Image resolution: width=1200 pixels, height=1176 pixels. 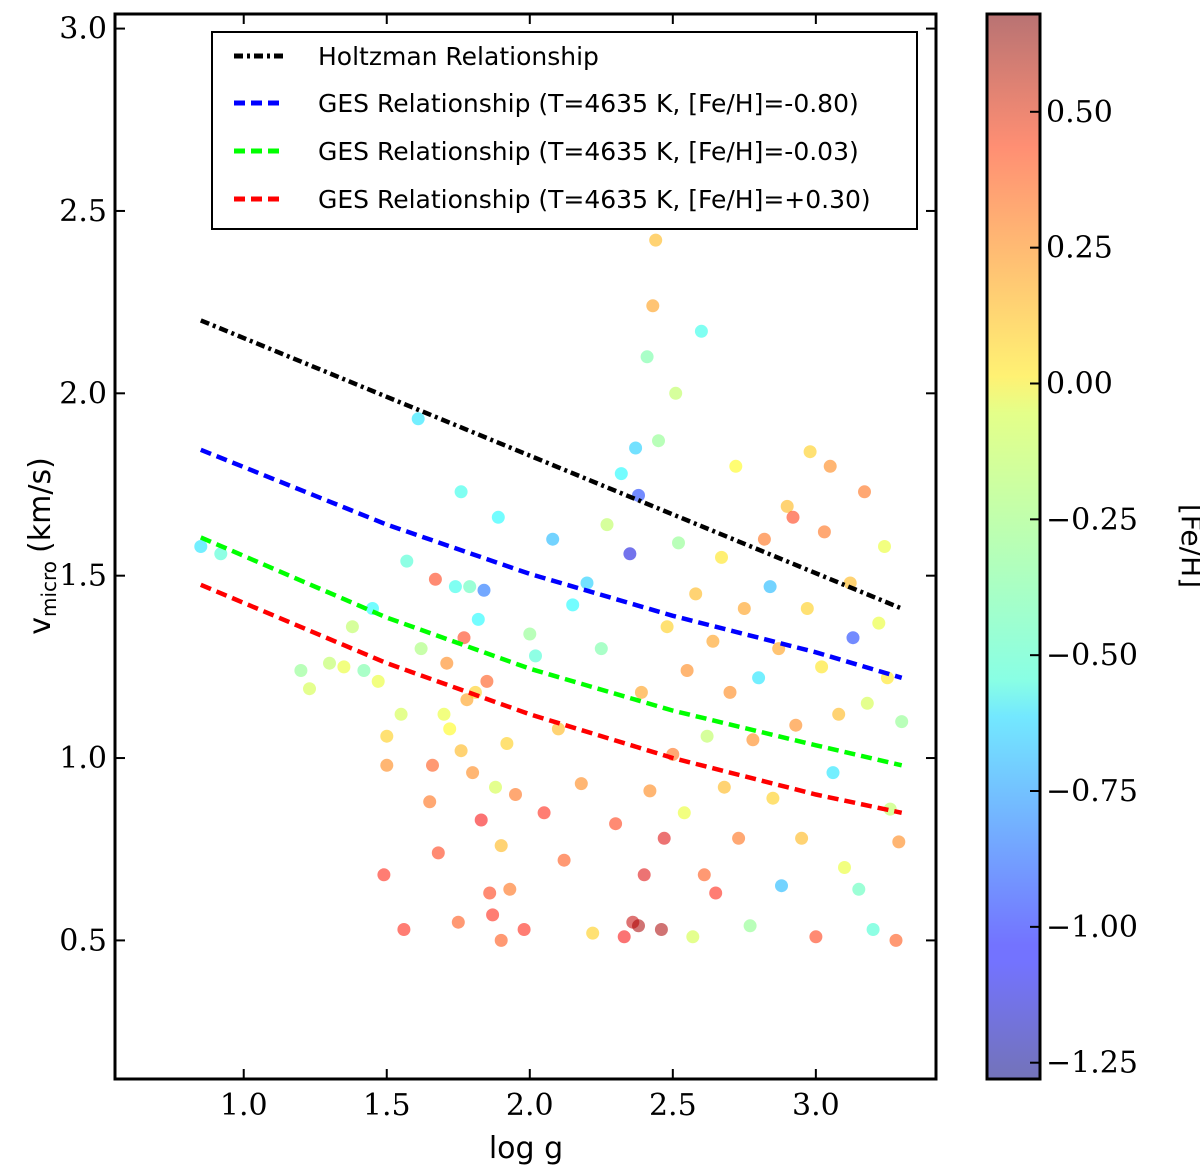 What do you see at coordinates (1079, 248) in the screenshot?
I see `colorbar-tick-label: 0.25` at bounding box center [1079, 248].